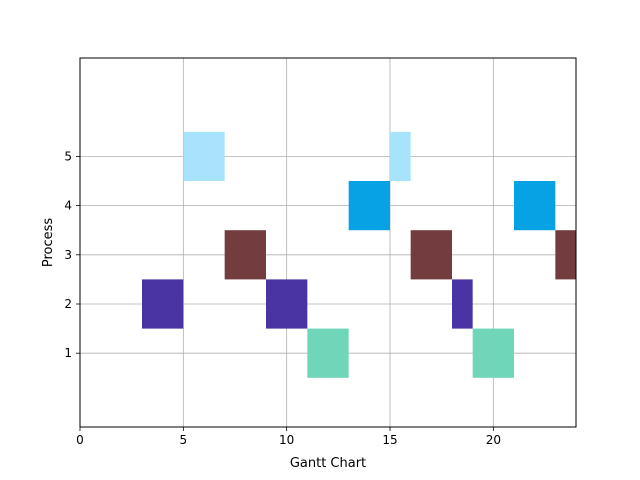 The image size is (640, 480). I want to click on y-tick-label: 5, so click(68, 156).